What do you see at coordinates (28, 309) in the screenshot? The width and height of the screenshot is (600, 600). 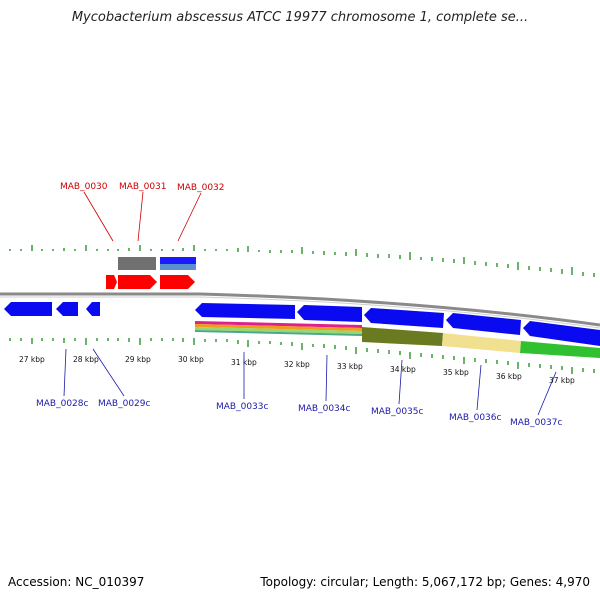 I see `gene-mab-0028c` at bounding box center [28, 309].